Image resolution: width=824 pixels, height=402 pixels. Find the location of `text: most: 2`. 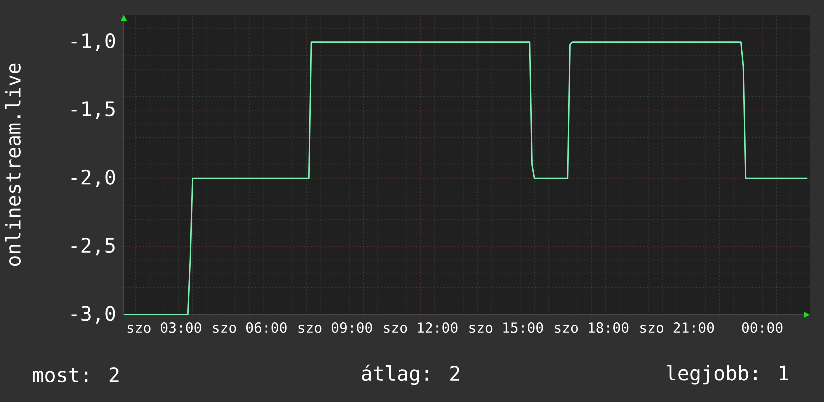

text: most: 2 is located at coordinates (76, 375).